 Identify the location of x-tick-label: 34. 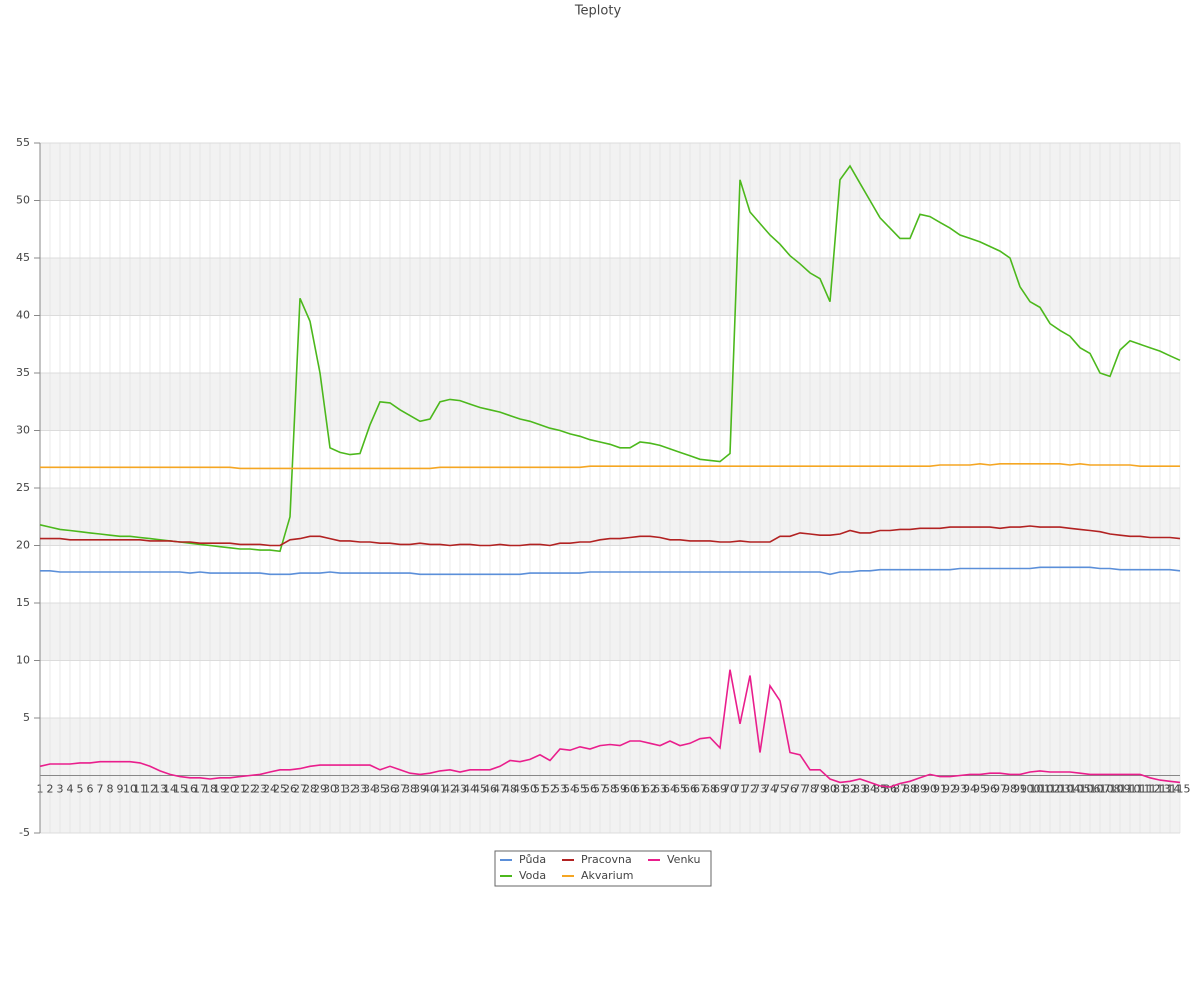
(370, 789).